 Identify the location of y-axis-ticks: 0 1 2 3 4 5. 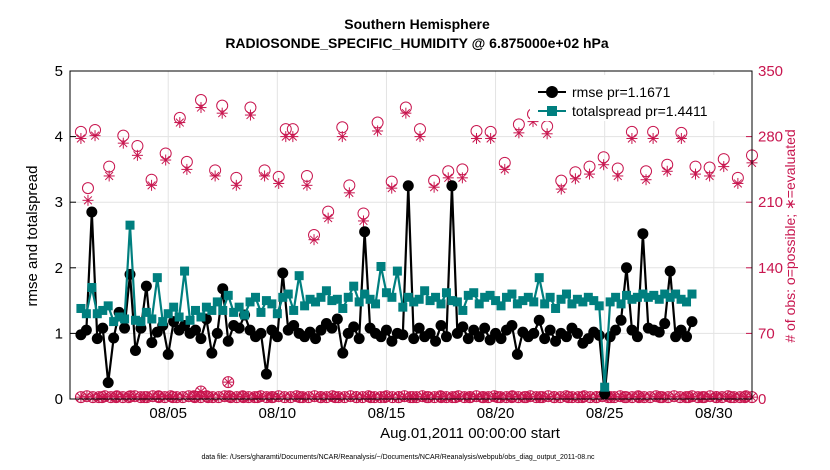
(65, 235).